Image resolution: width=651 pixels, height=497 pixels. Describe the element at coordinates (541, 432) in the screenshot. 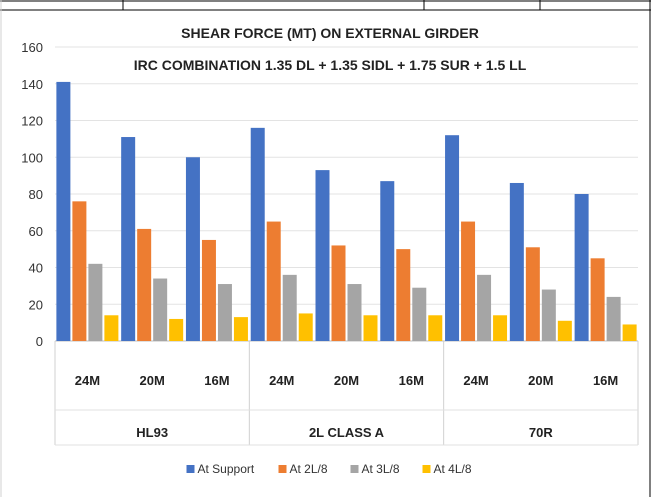

I see `group-label: 70R` at that location.